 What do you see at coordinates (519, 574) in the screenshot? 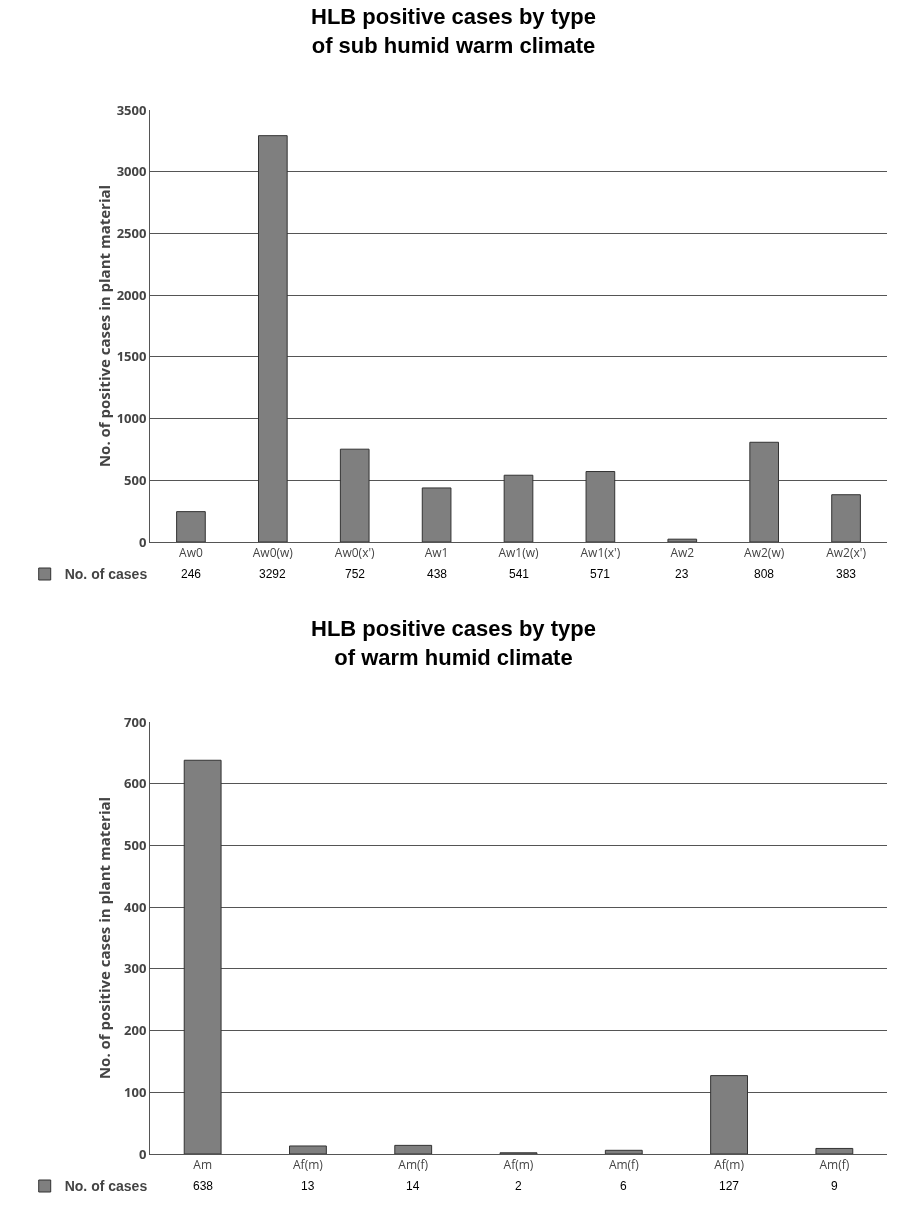
I see `data-label: 541` at bounding box center [519, 574].